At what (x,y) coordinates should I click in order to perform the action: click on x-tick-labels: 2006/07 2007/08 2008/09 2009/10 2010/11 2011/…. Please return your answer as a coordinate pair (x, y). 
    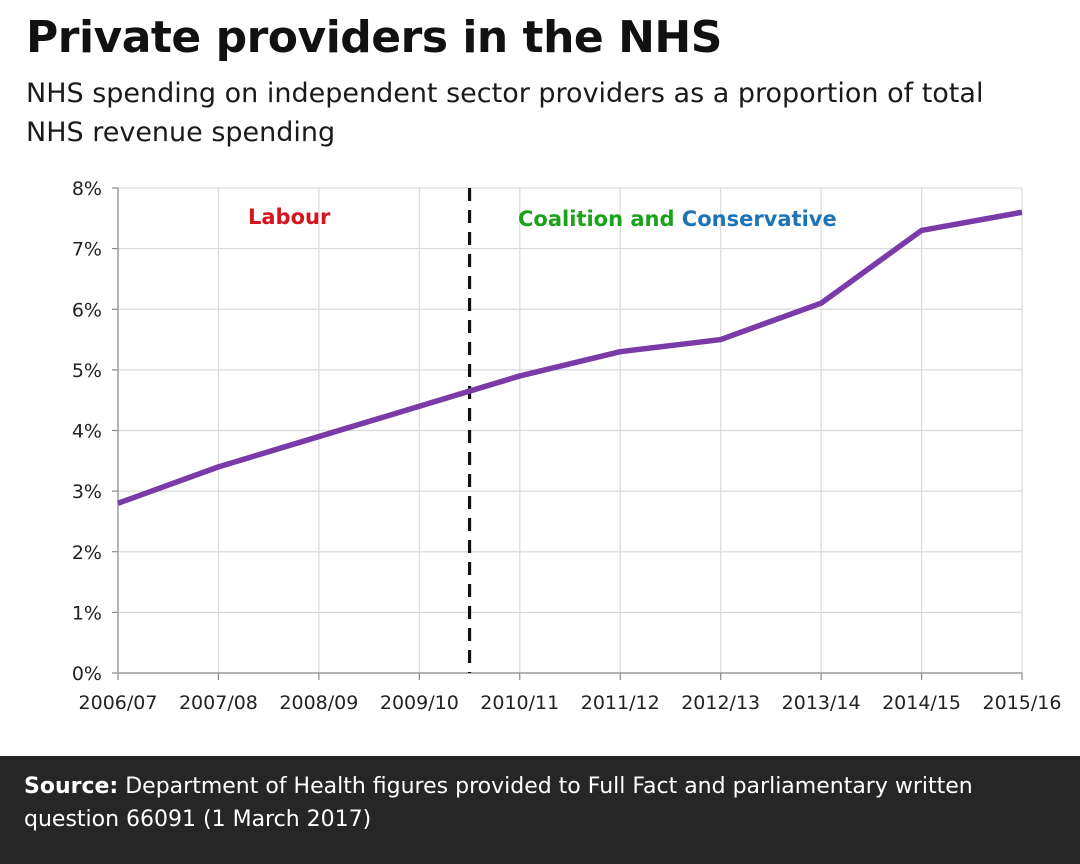
    Looking at the image, I should click on (570, 703).